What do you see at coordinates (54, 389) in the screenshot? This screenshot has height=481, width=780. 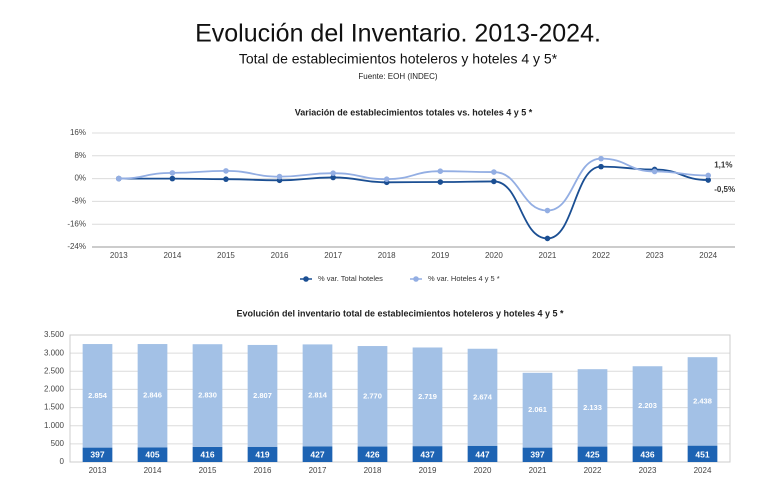 I see `y-tick-label: 2.000` at bounding box center [54, 389].